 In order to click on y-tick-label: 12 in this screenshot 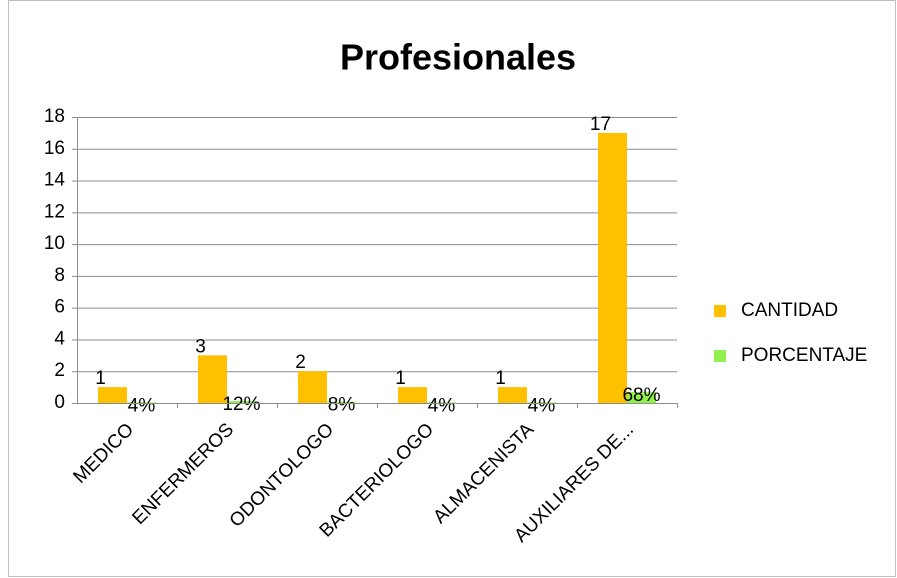, I will do `click(54, 211)`.